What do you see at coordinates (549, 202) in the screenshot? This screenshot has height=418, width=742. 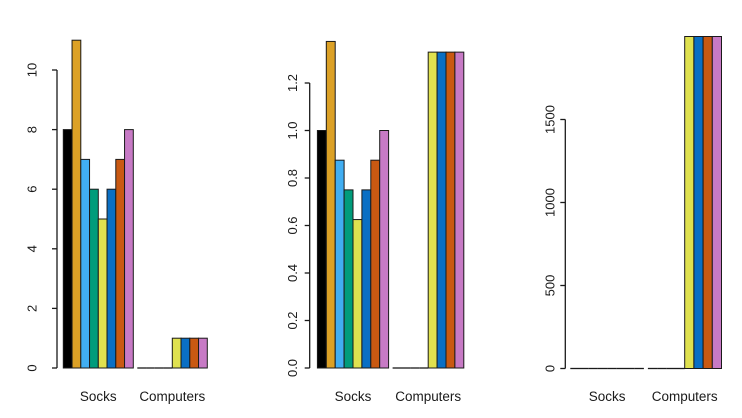 I see `y-tick-label: 1000` at bounding box center [549, 202].